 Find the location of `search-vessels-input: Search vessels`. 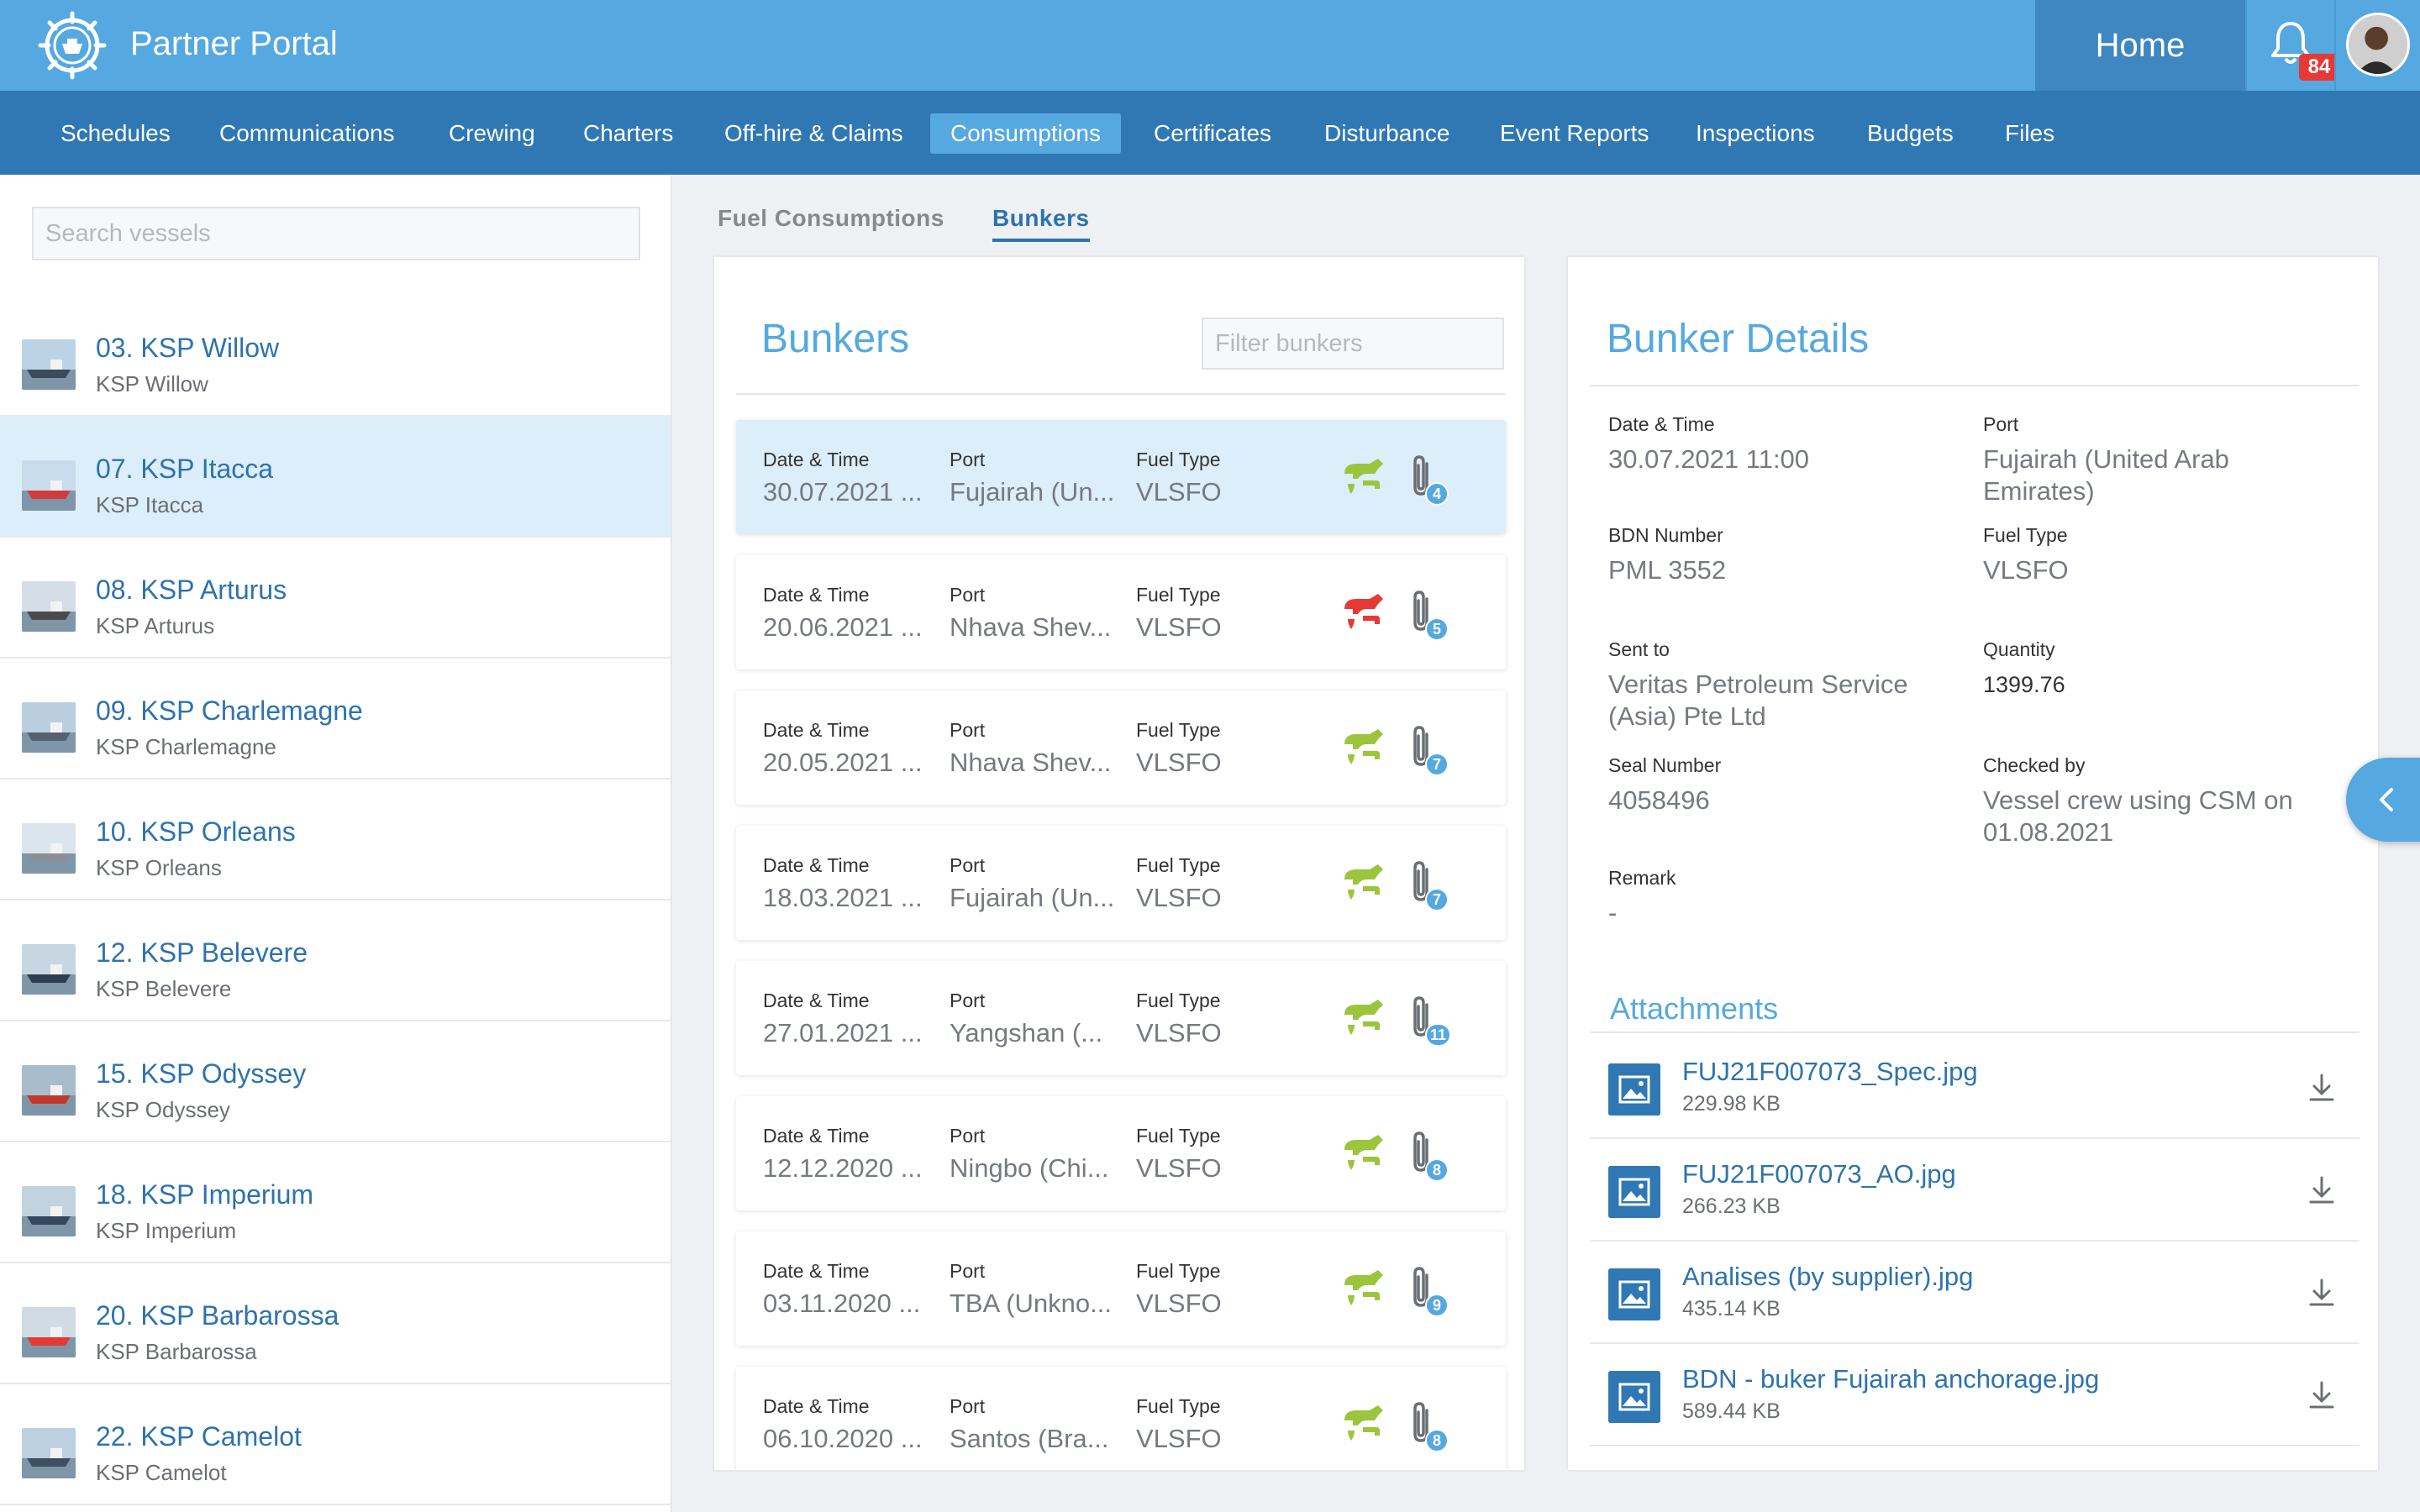

search-vessels-input: Search vessels is located at coordinates (336, 233).